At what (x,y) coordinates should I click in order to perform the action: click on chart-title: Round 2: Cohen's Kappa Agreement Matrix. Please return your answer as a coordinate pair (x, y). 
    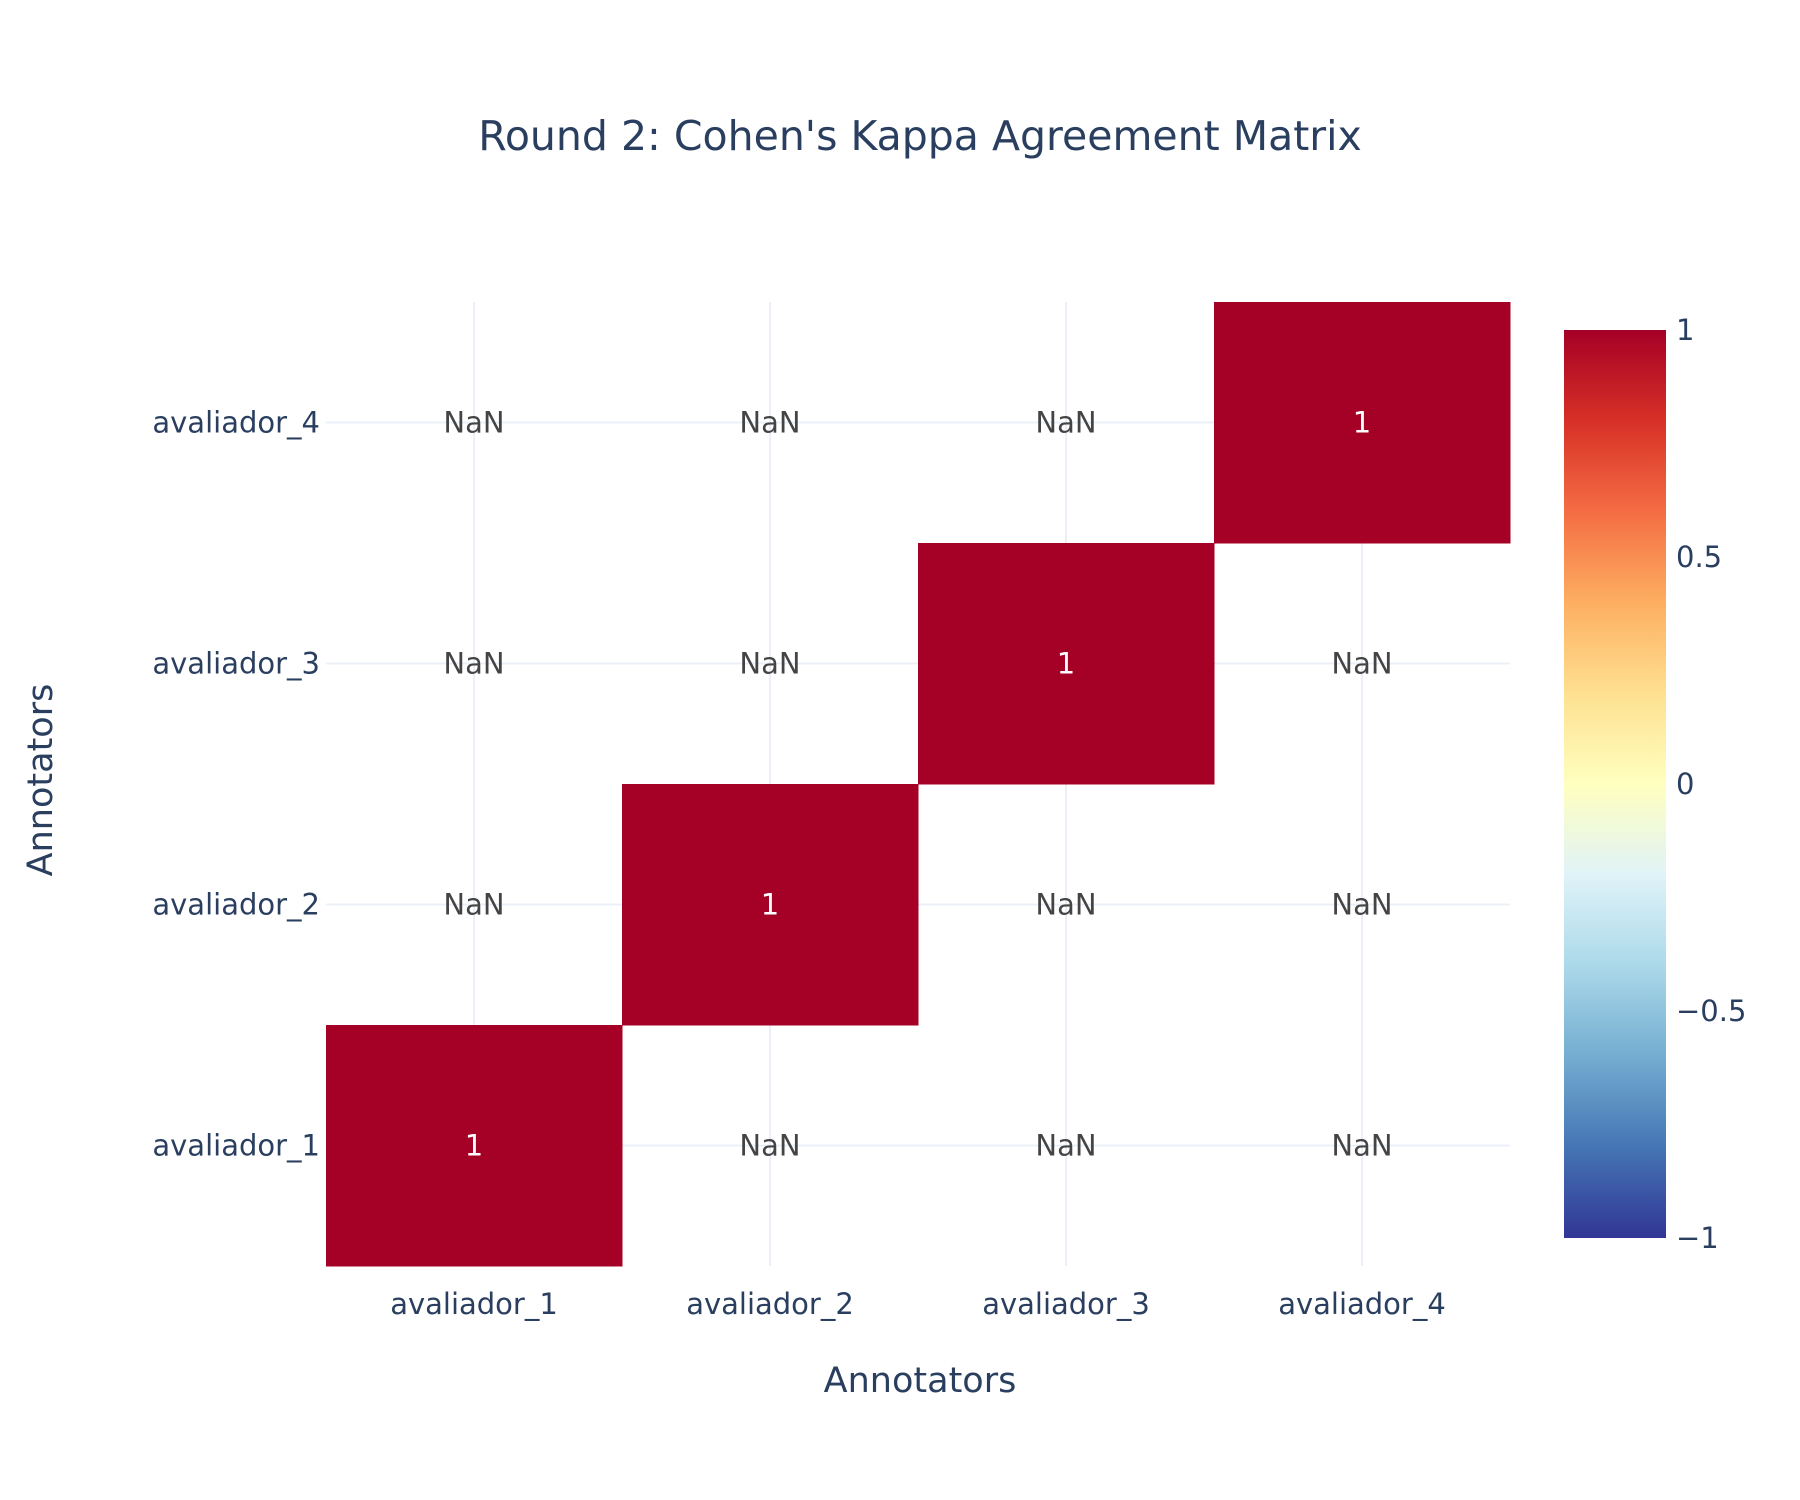
    Looking at the image, I should click on (920, 136).